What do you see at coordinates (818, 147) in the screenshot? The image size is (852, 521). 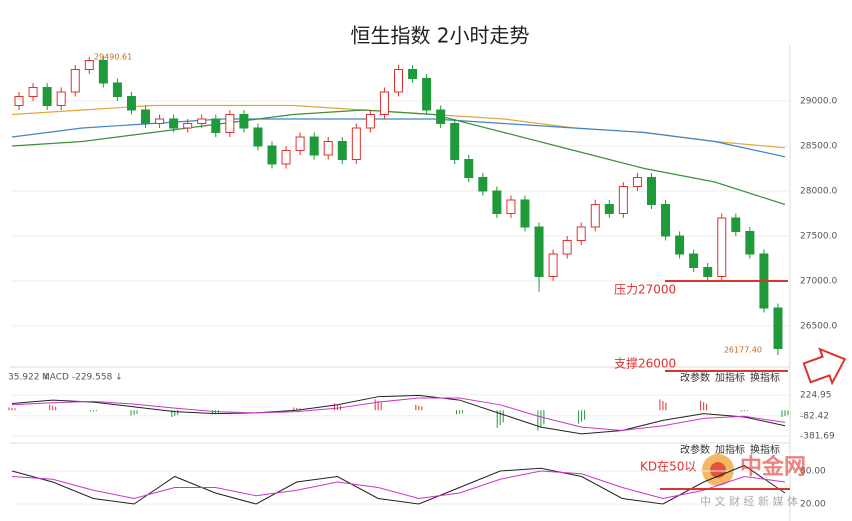 I see `y-tick-label: 28500.0` at bounding box center [818, 147].